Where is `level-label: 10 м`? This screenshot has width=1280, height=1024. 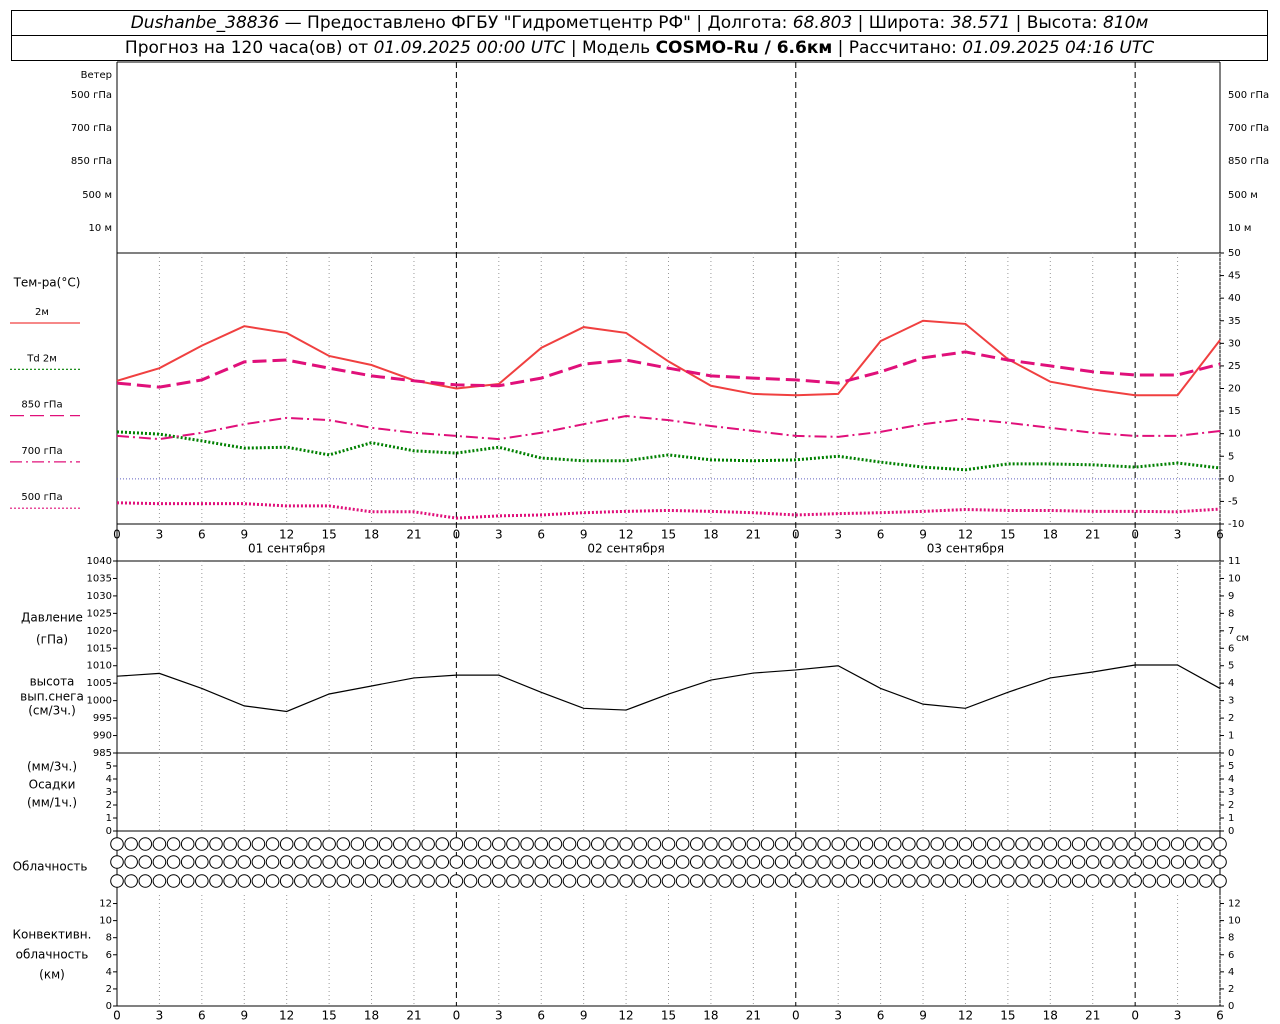
level-label: 10 м is located at coordinates (1239, 228).